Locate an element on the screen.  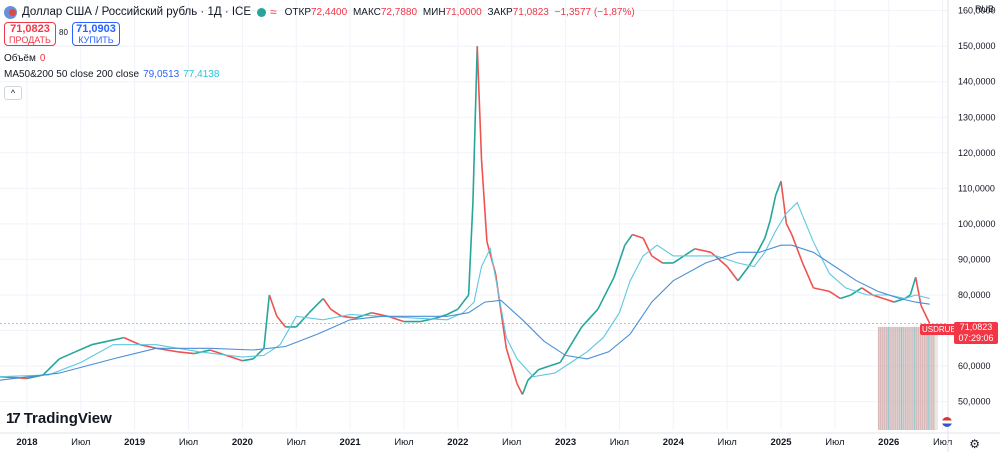
x-tick-label: 2023 is located at coordinates (565, 442).